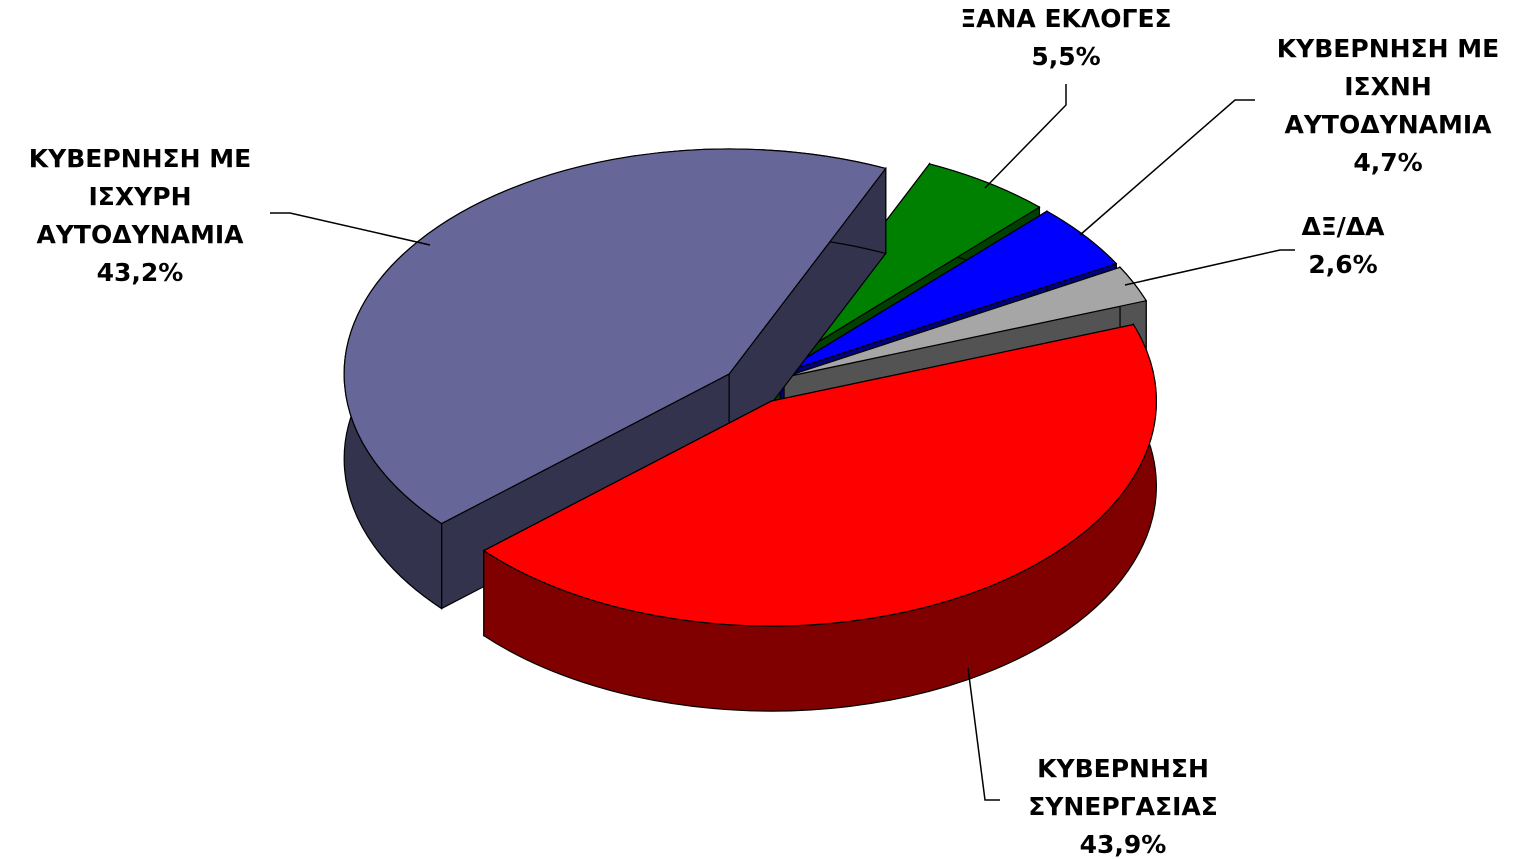 The width and height of the screenshot is (1526, 859). Describe the element at coordinates (1343, 264) in the screenshot. I see `value-label: 2,6%` at that location.